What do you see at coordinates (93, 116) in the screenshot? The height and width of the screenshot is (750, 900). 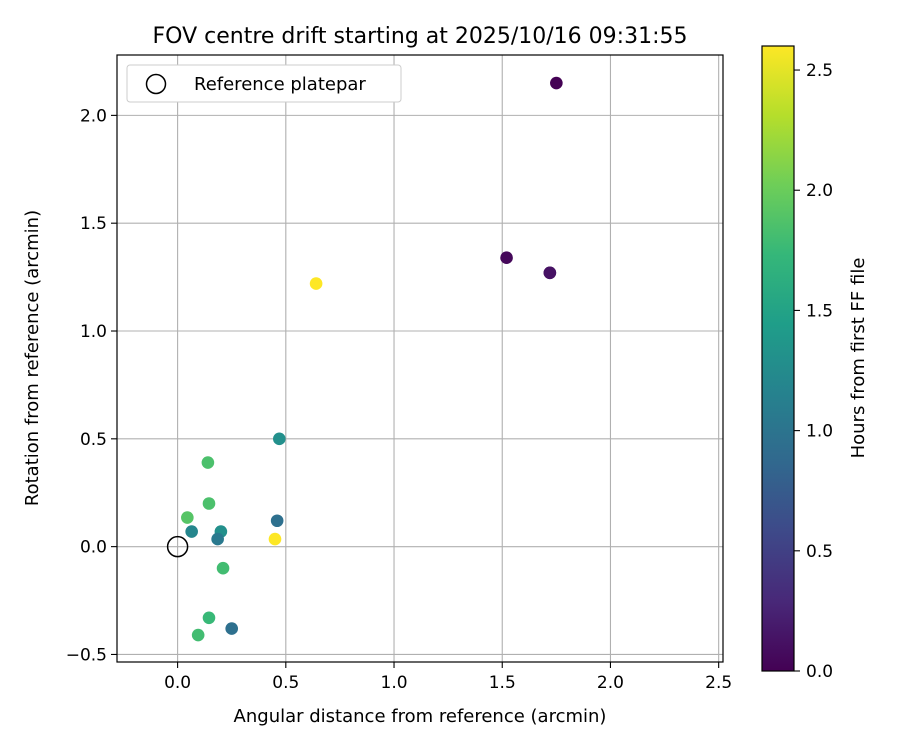 I see `y-tick-label: 2.0` at bounding box center [93, 116].